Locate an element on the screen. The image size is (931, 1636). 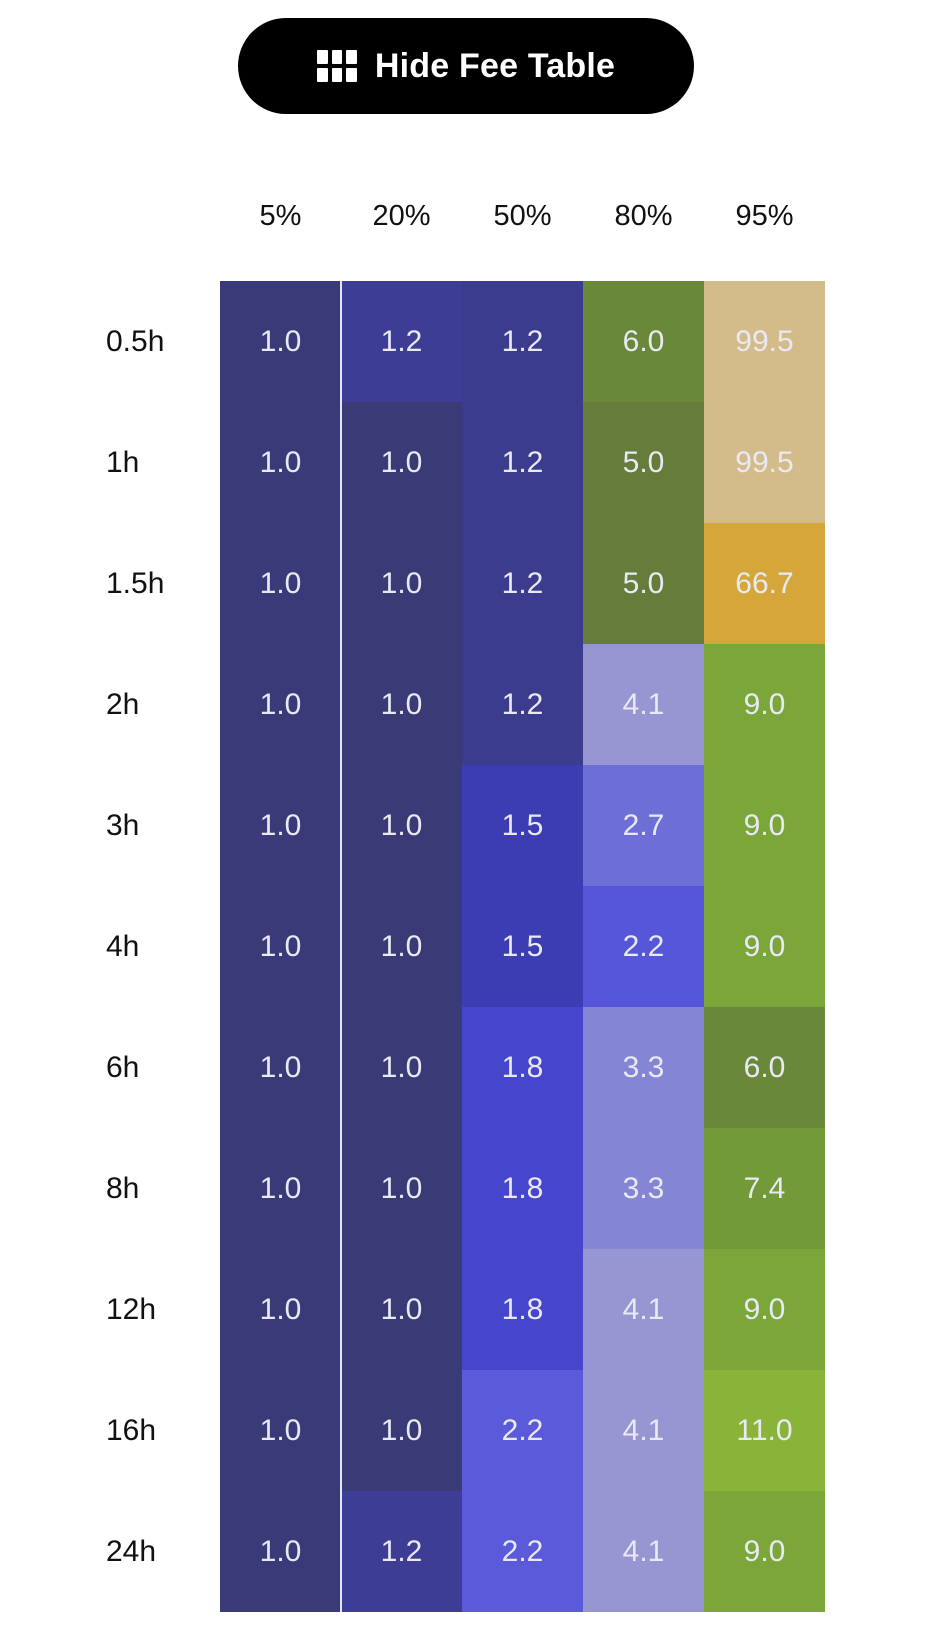
hide-fee-table-label: Hide Fee Table is located at coordinates (495, 65).